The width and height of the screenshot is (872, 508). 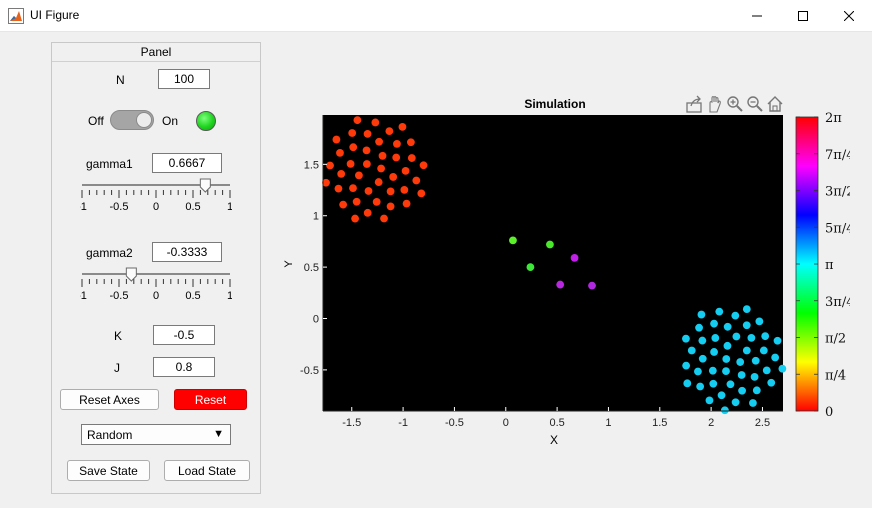 I want to click on y-tick-label: 1, so click(x=316, y=217).